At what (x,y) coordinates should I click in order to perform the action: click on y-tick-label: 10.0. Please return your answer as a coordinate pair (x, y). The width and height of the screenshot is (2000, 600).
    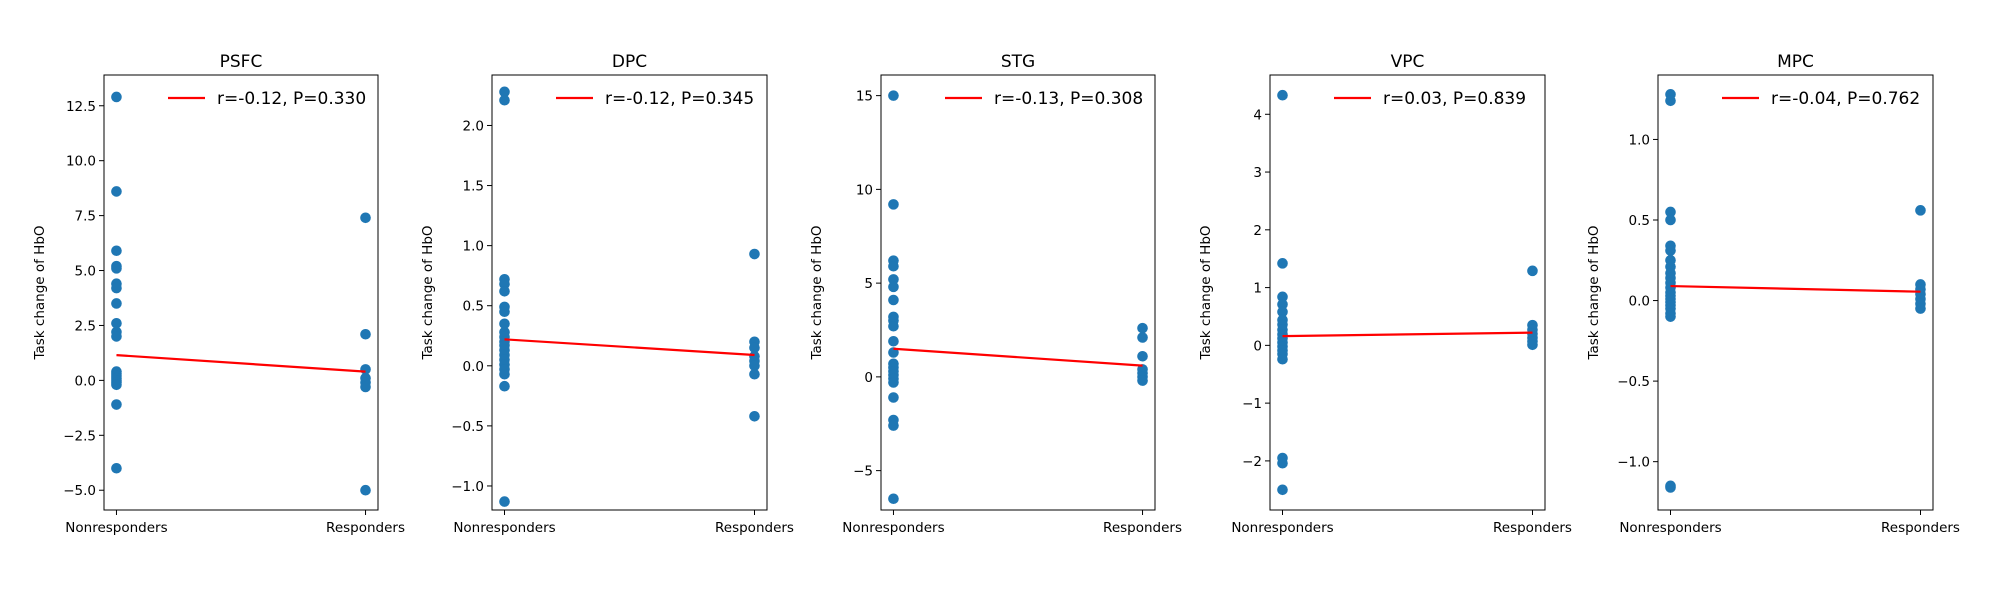
    Looking at the image, I should click on (81, 162).